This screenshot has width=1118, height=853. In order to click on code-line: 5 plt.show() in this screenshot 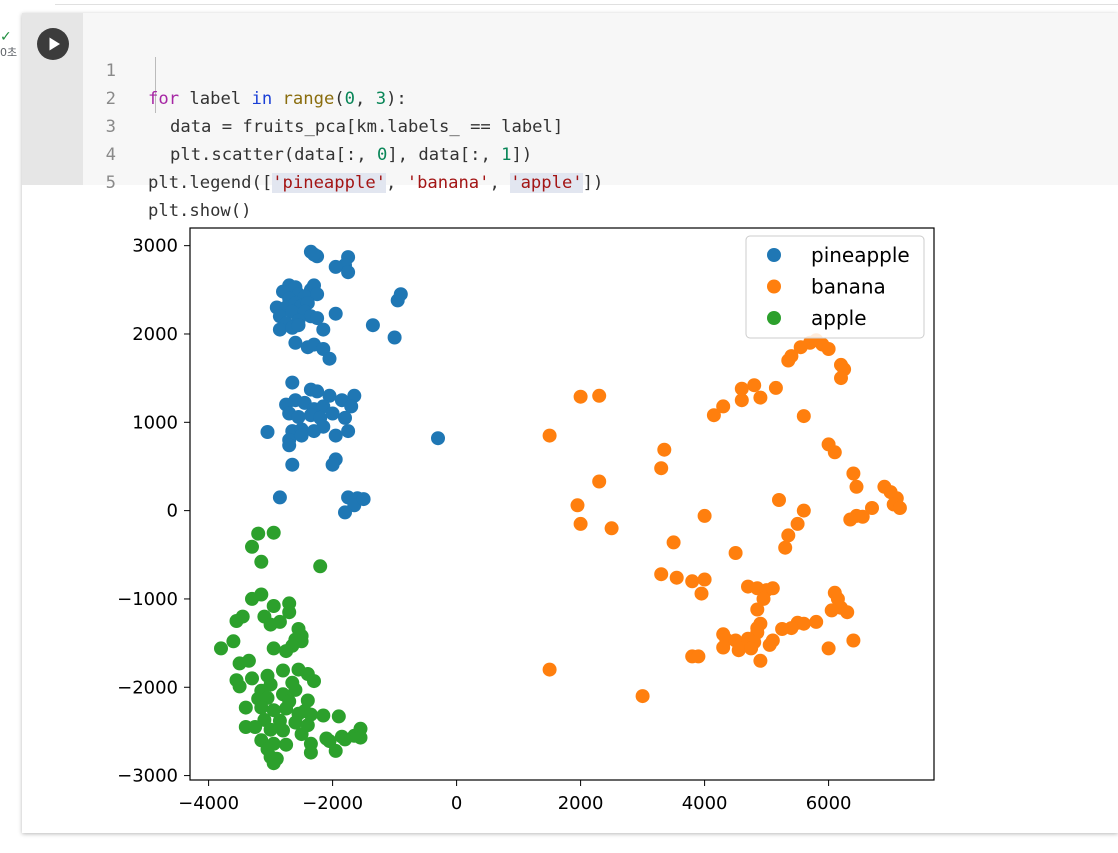, I will do `click(167, 181)`.